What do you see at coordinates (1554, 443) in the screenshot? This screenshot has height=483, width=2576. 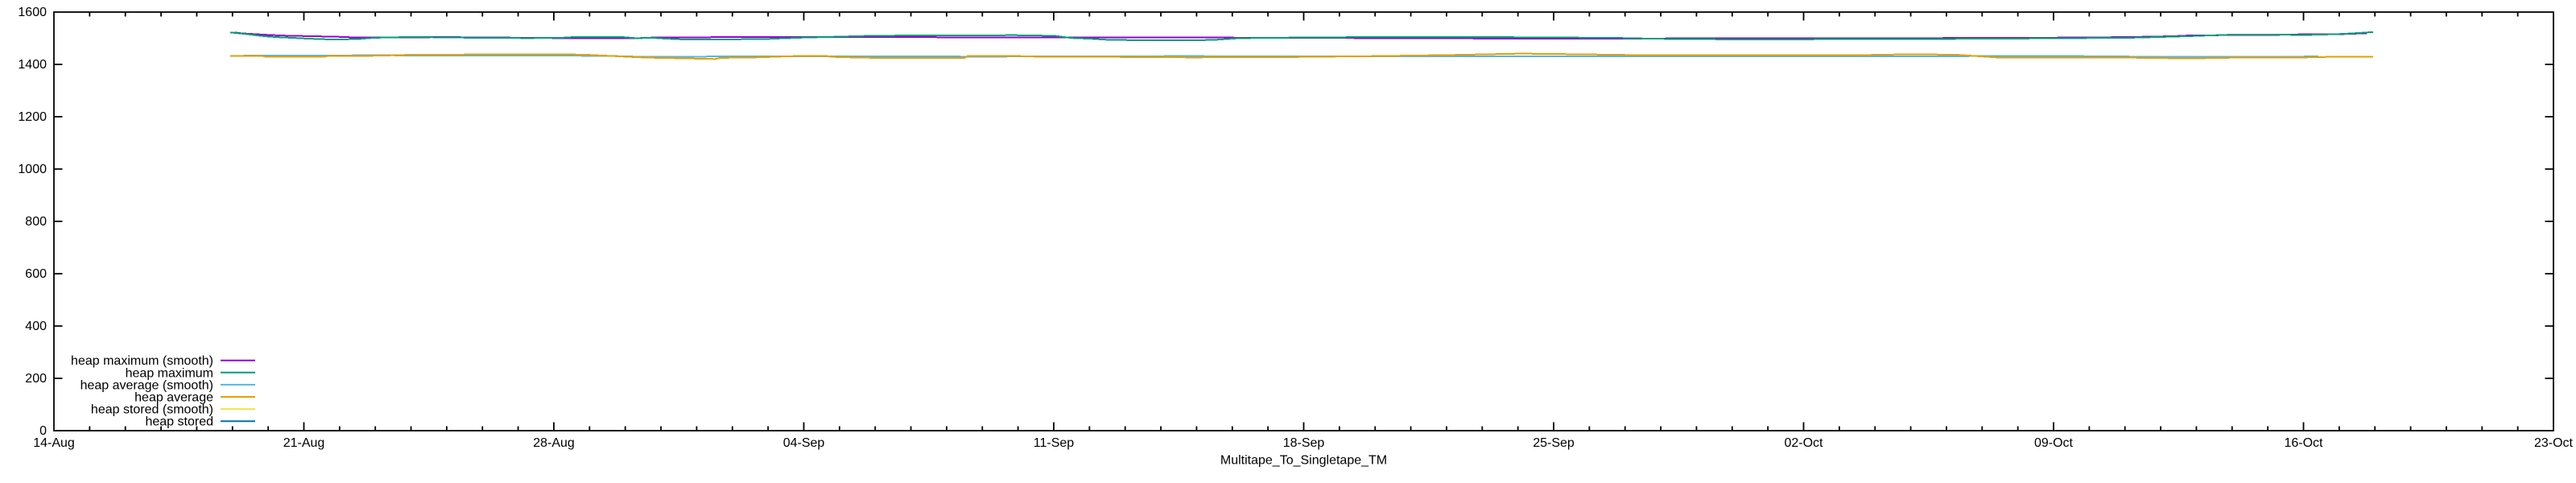 I see `svg-text: 25-Sep` at bounding box center [1554, 443].